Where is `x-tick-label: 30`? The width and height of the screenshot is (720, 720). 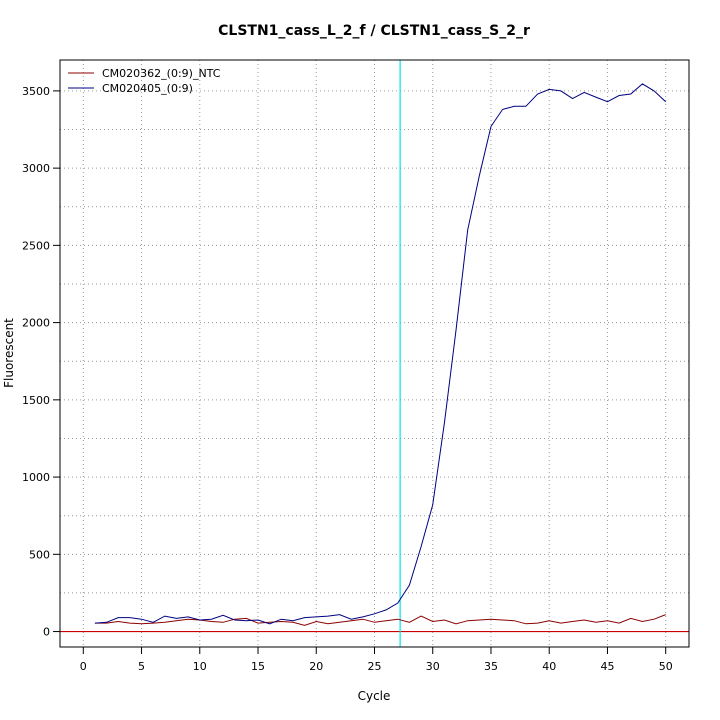
x-tick-label: 30 is located at coordinates (433, 666).